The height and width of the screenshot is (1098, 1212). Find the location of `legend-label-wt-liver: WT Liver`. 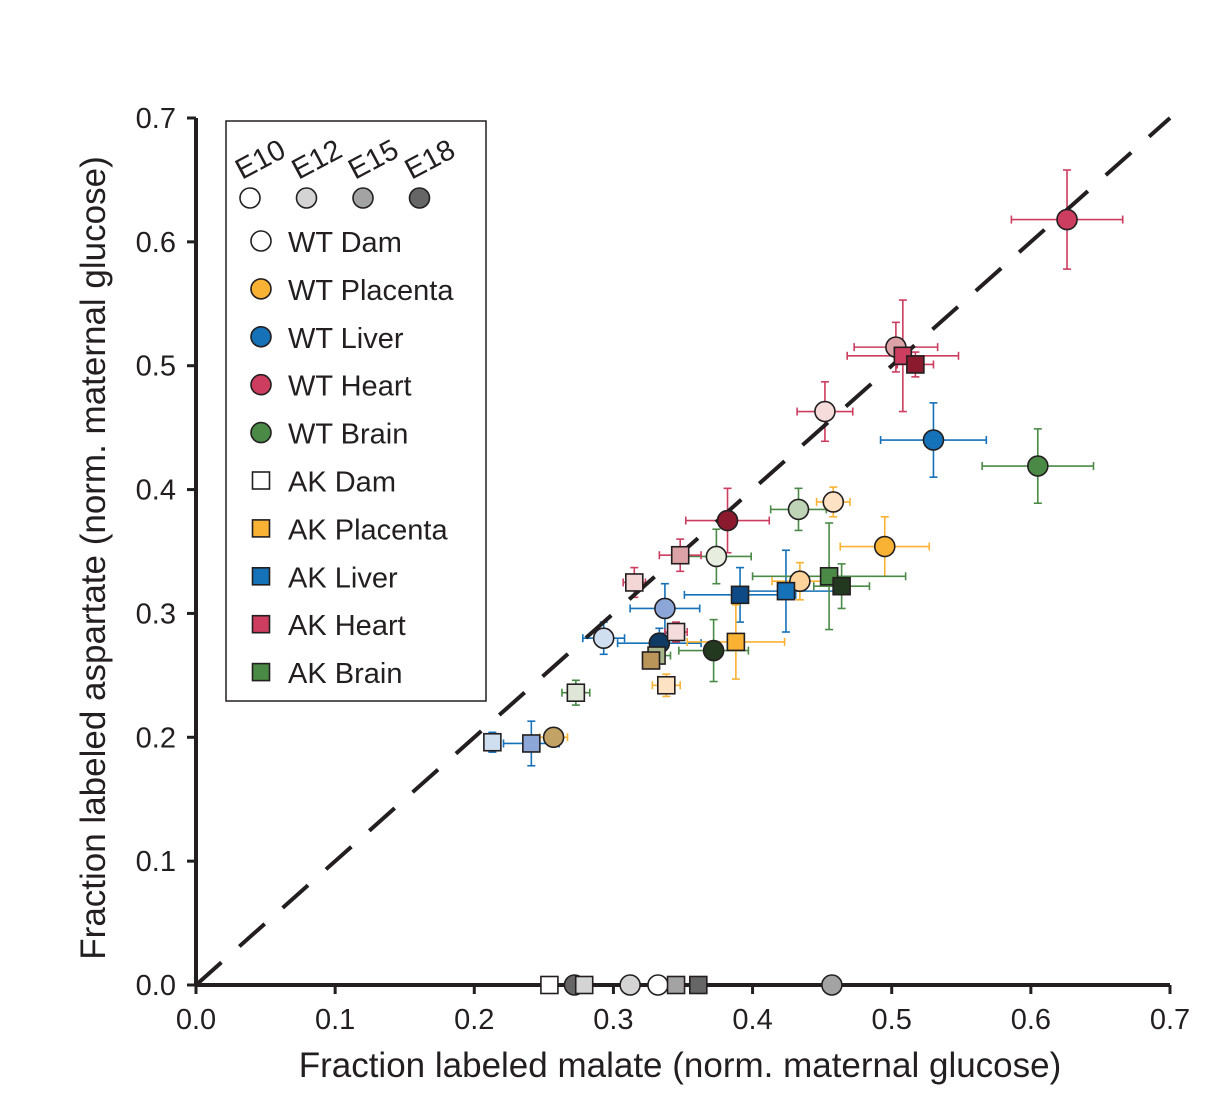

legend-label-wt-liver: WT Liver is located at coordinates (346, 339).